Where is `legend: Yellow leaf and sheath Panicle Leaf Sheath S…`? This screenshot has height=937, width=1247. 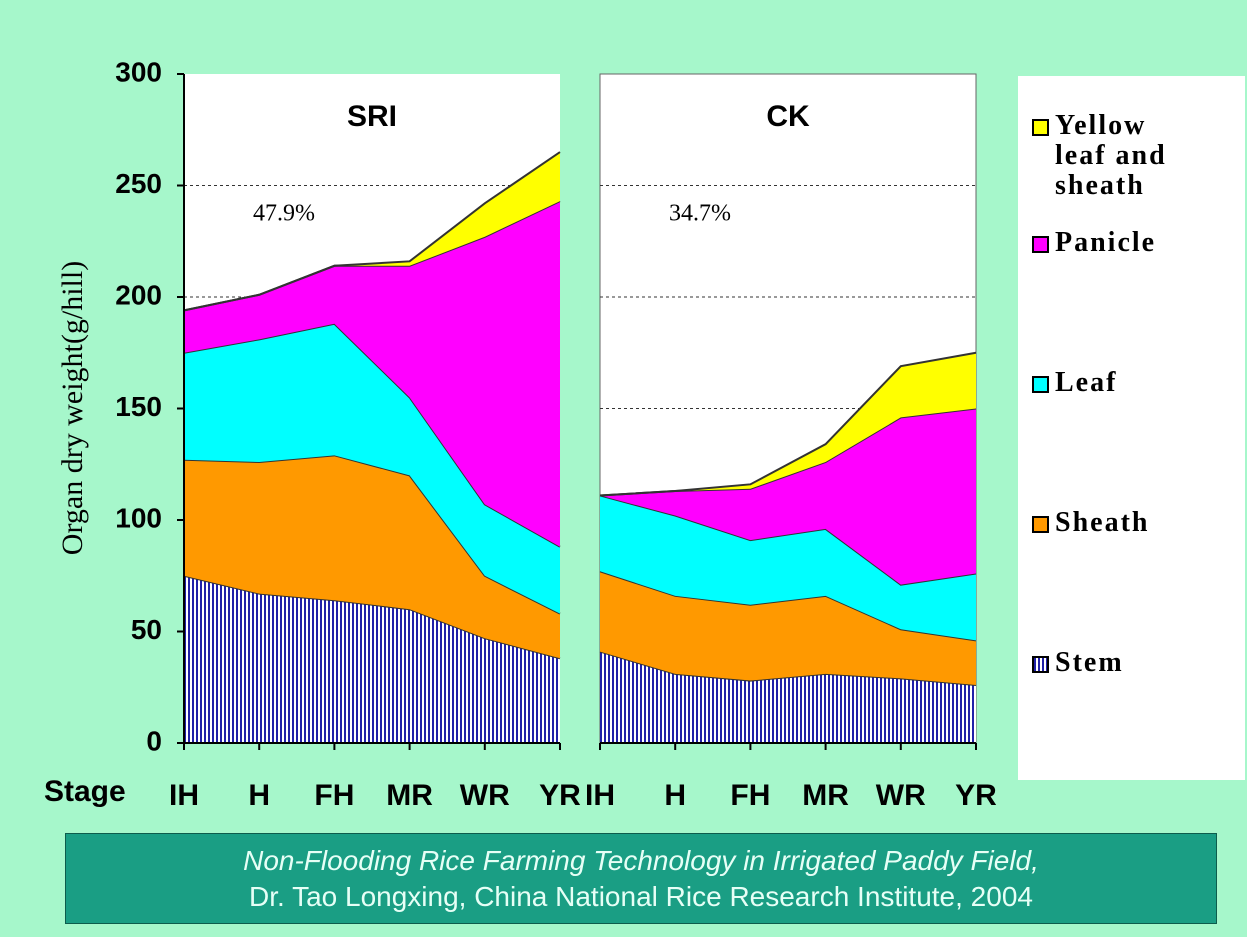
legend: Yellow leaf and sheath Panicle Leaf Sheath S… is located at coordinates (1131, 428).